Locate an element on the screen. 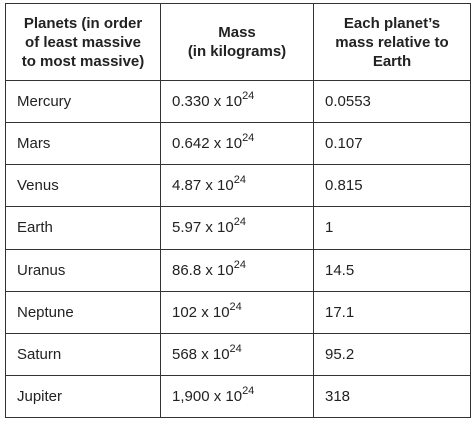  mass-base: 102 x 10 is located at coordinates (201, 312).